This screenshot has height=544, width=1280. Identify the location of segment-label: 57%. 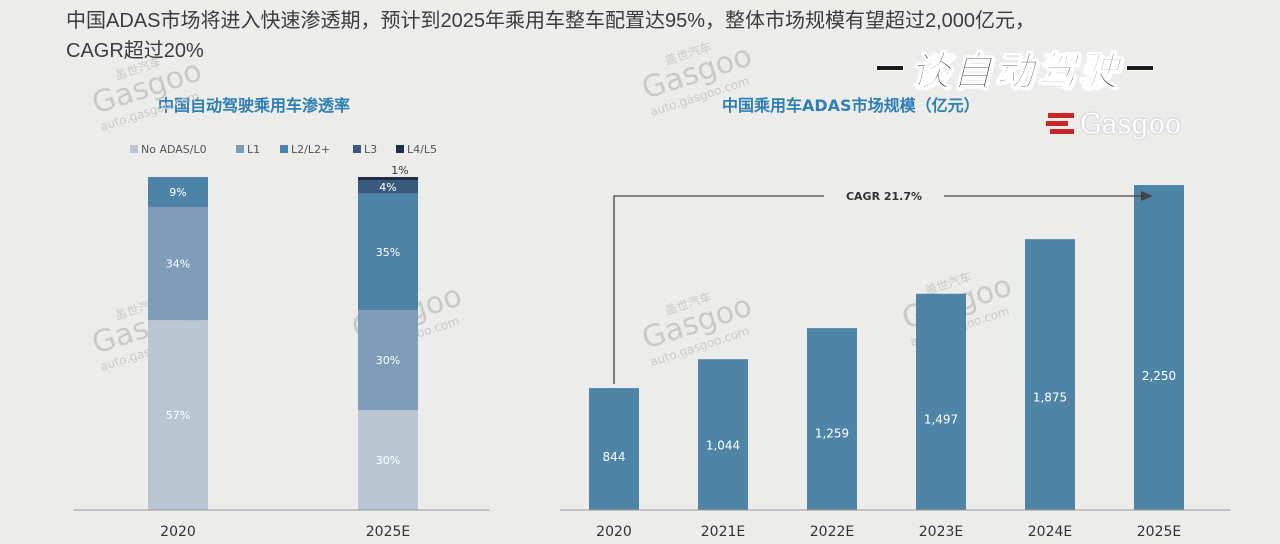
(178, 415).